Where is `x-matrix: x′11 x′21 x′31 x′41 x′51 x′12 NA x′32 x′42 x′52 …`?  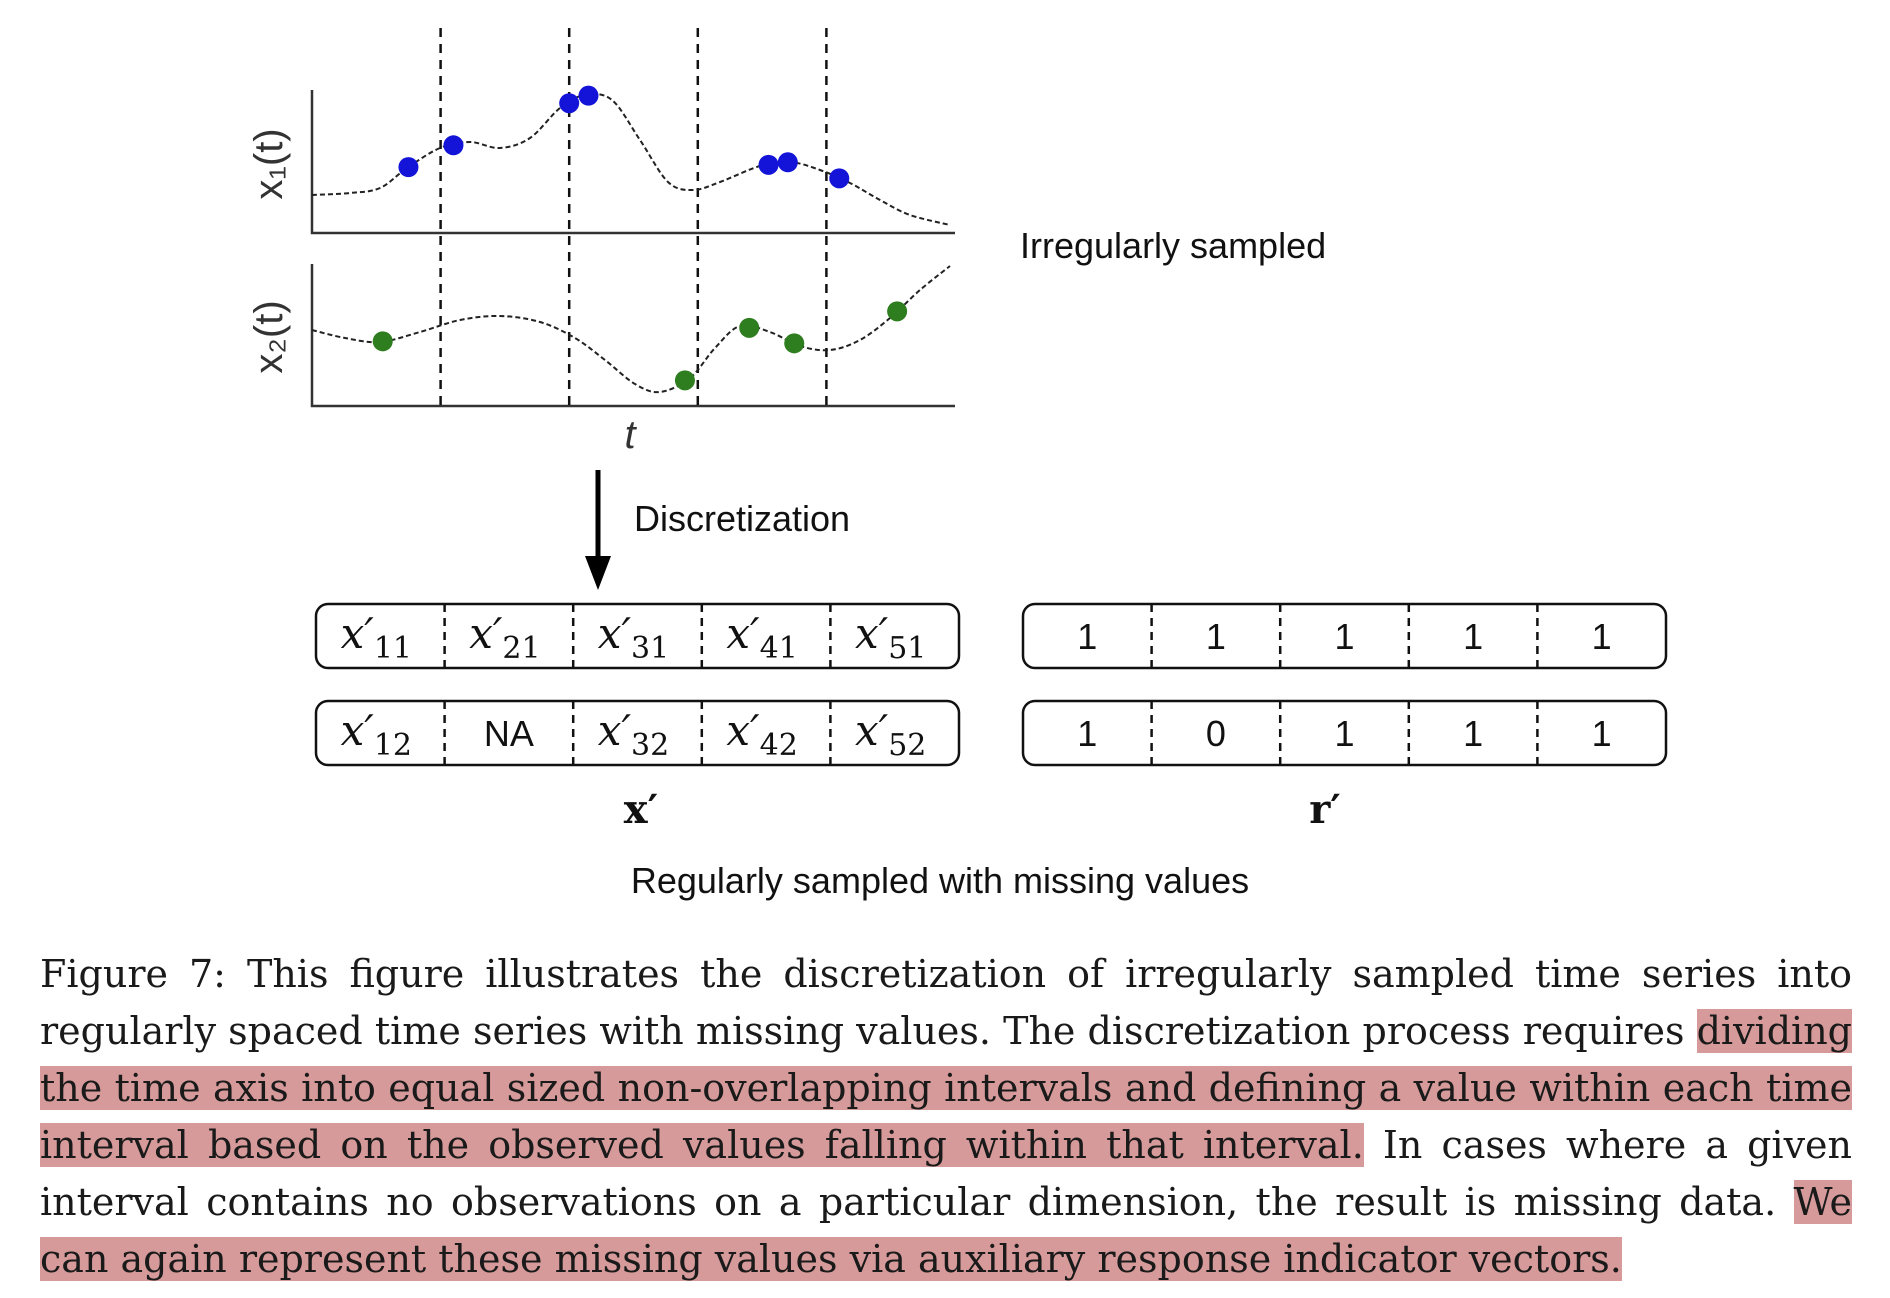 x-matrix: x′11 x′21 x′31 x′41 x′51 x′12 NA x′32 x′42 x′52 … is located at coordinates (637, 717).